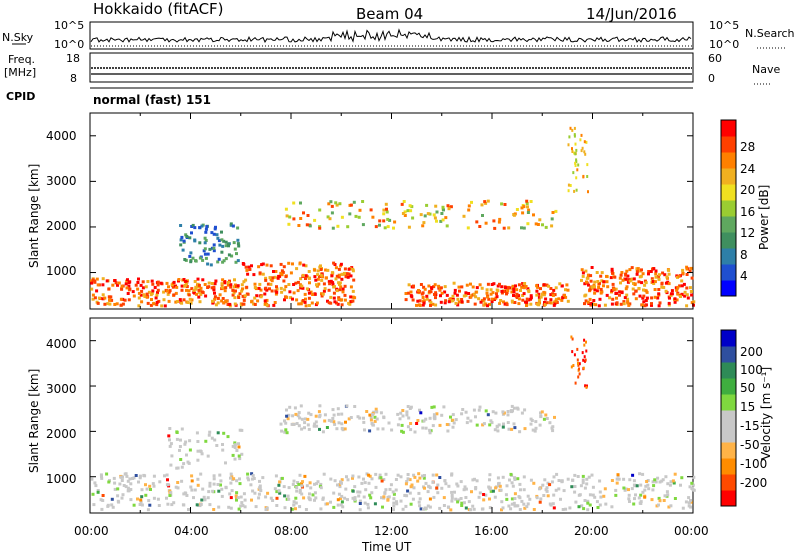 The width and height of the screenshot is (800, 554). Describe the element at coordinates (728, 208) in the screenshot. I see `power-colorbar` at that location.